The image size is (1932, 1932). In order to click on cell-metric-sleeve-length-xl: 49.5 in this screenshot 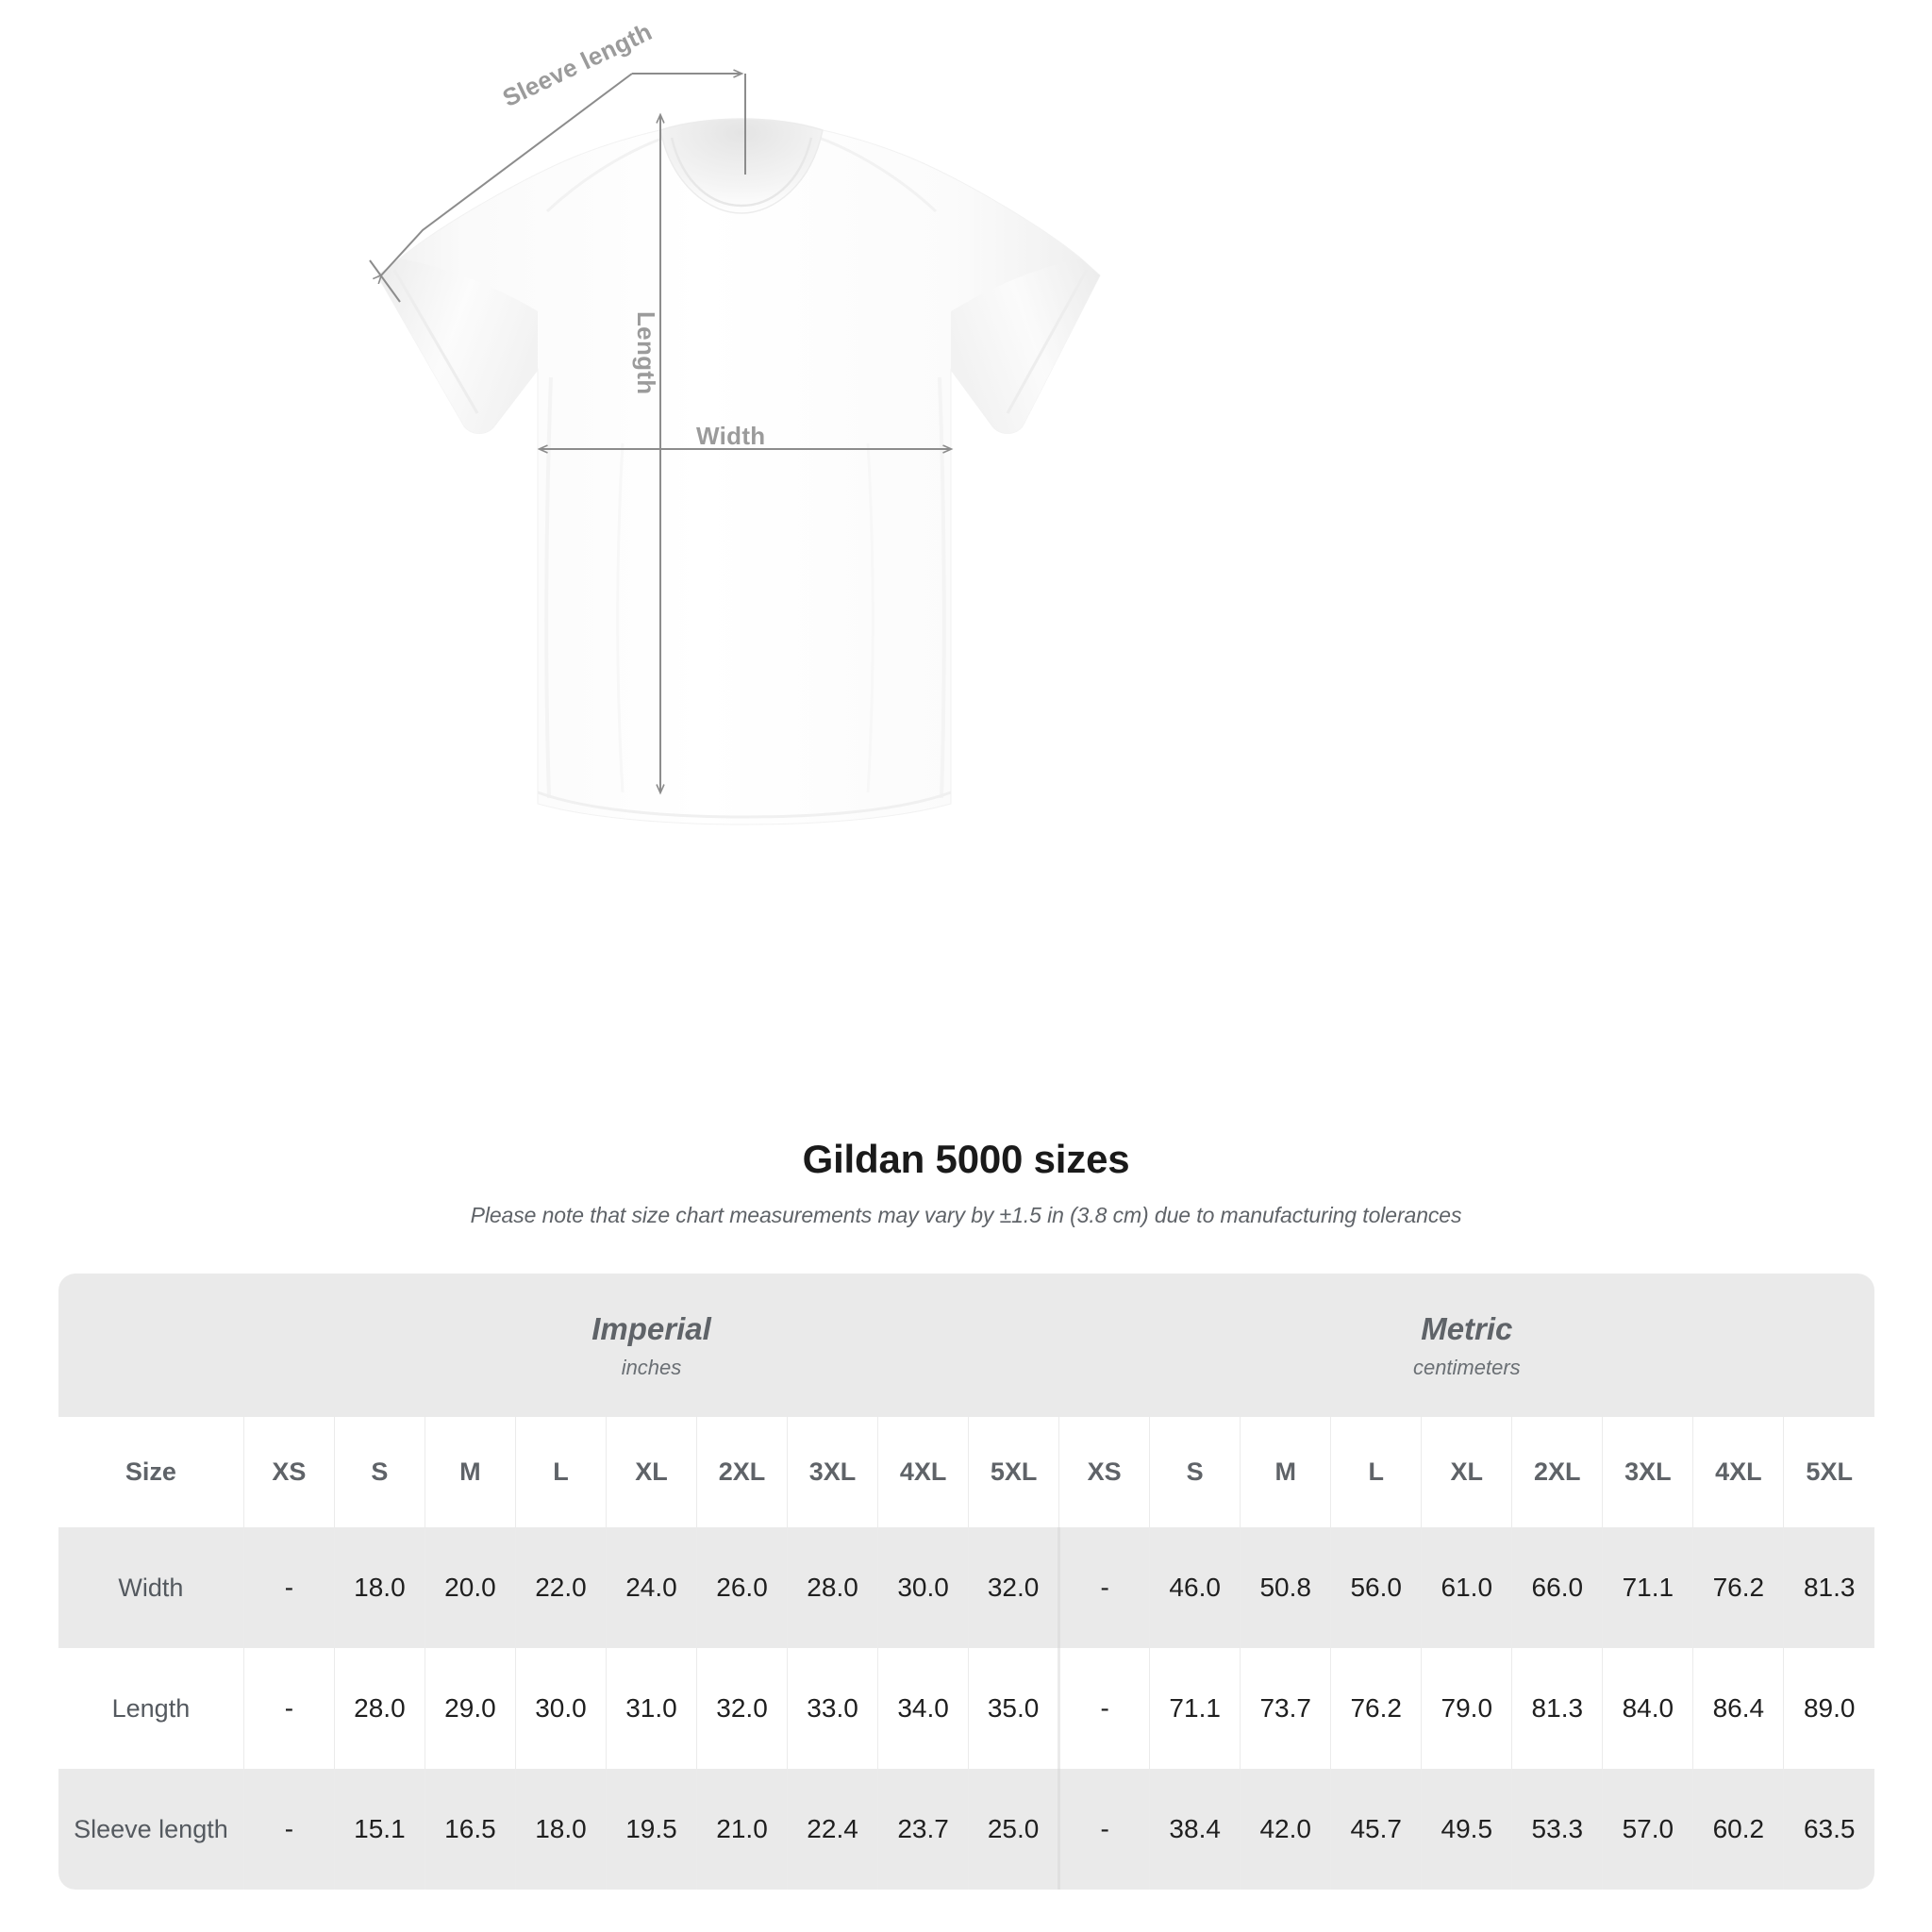, I will do `click(1466, 1829)`.